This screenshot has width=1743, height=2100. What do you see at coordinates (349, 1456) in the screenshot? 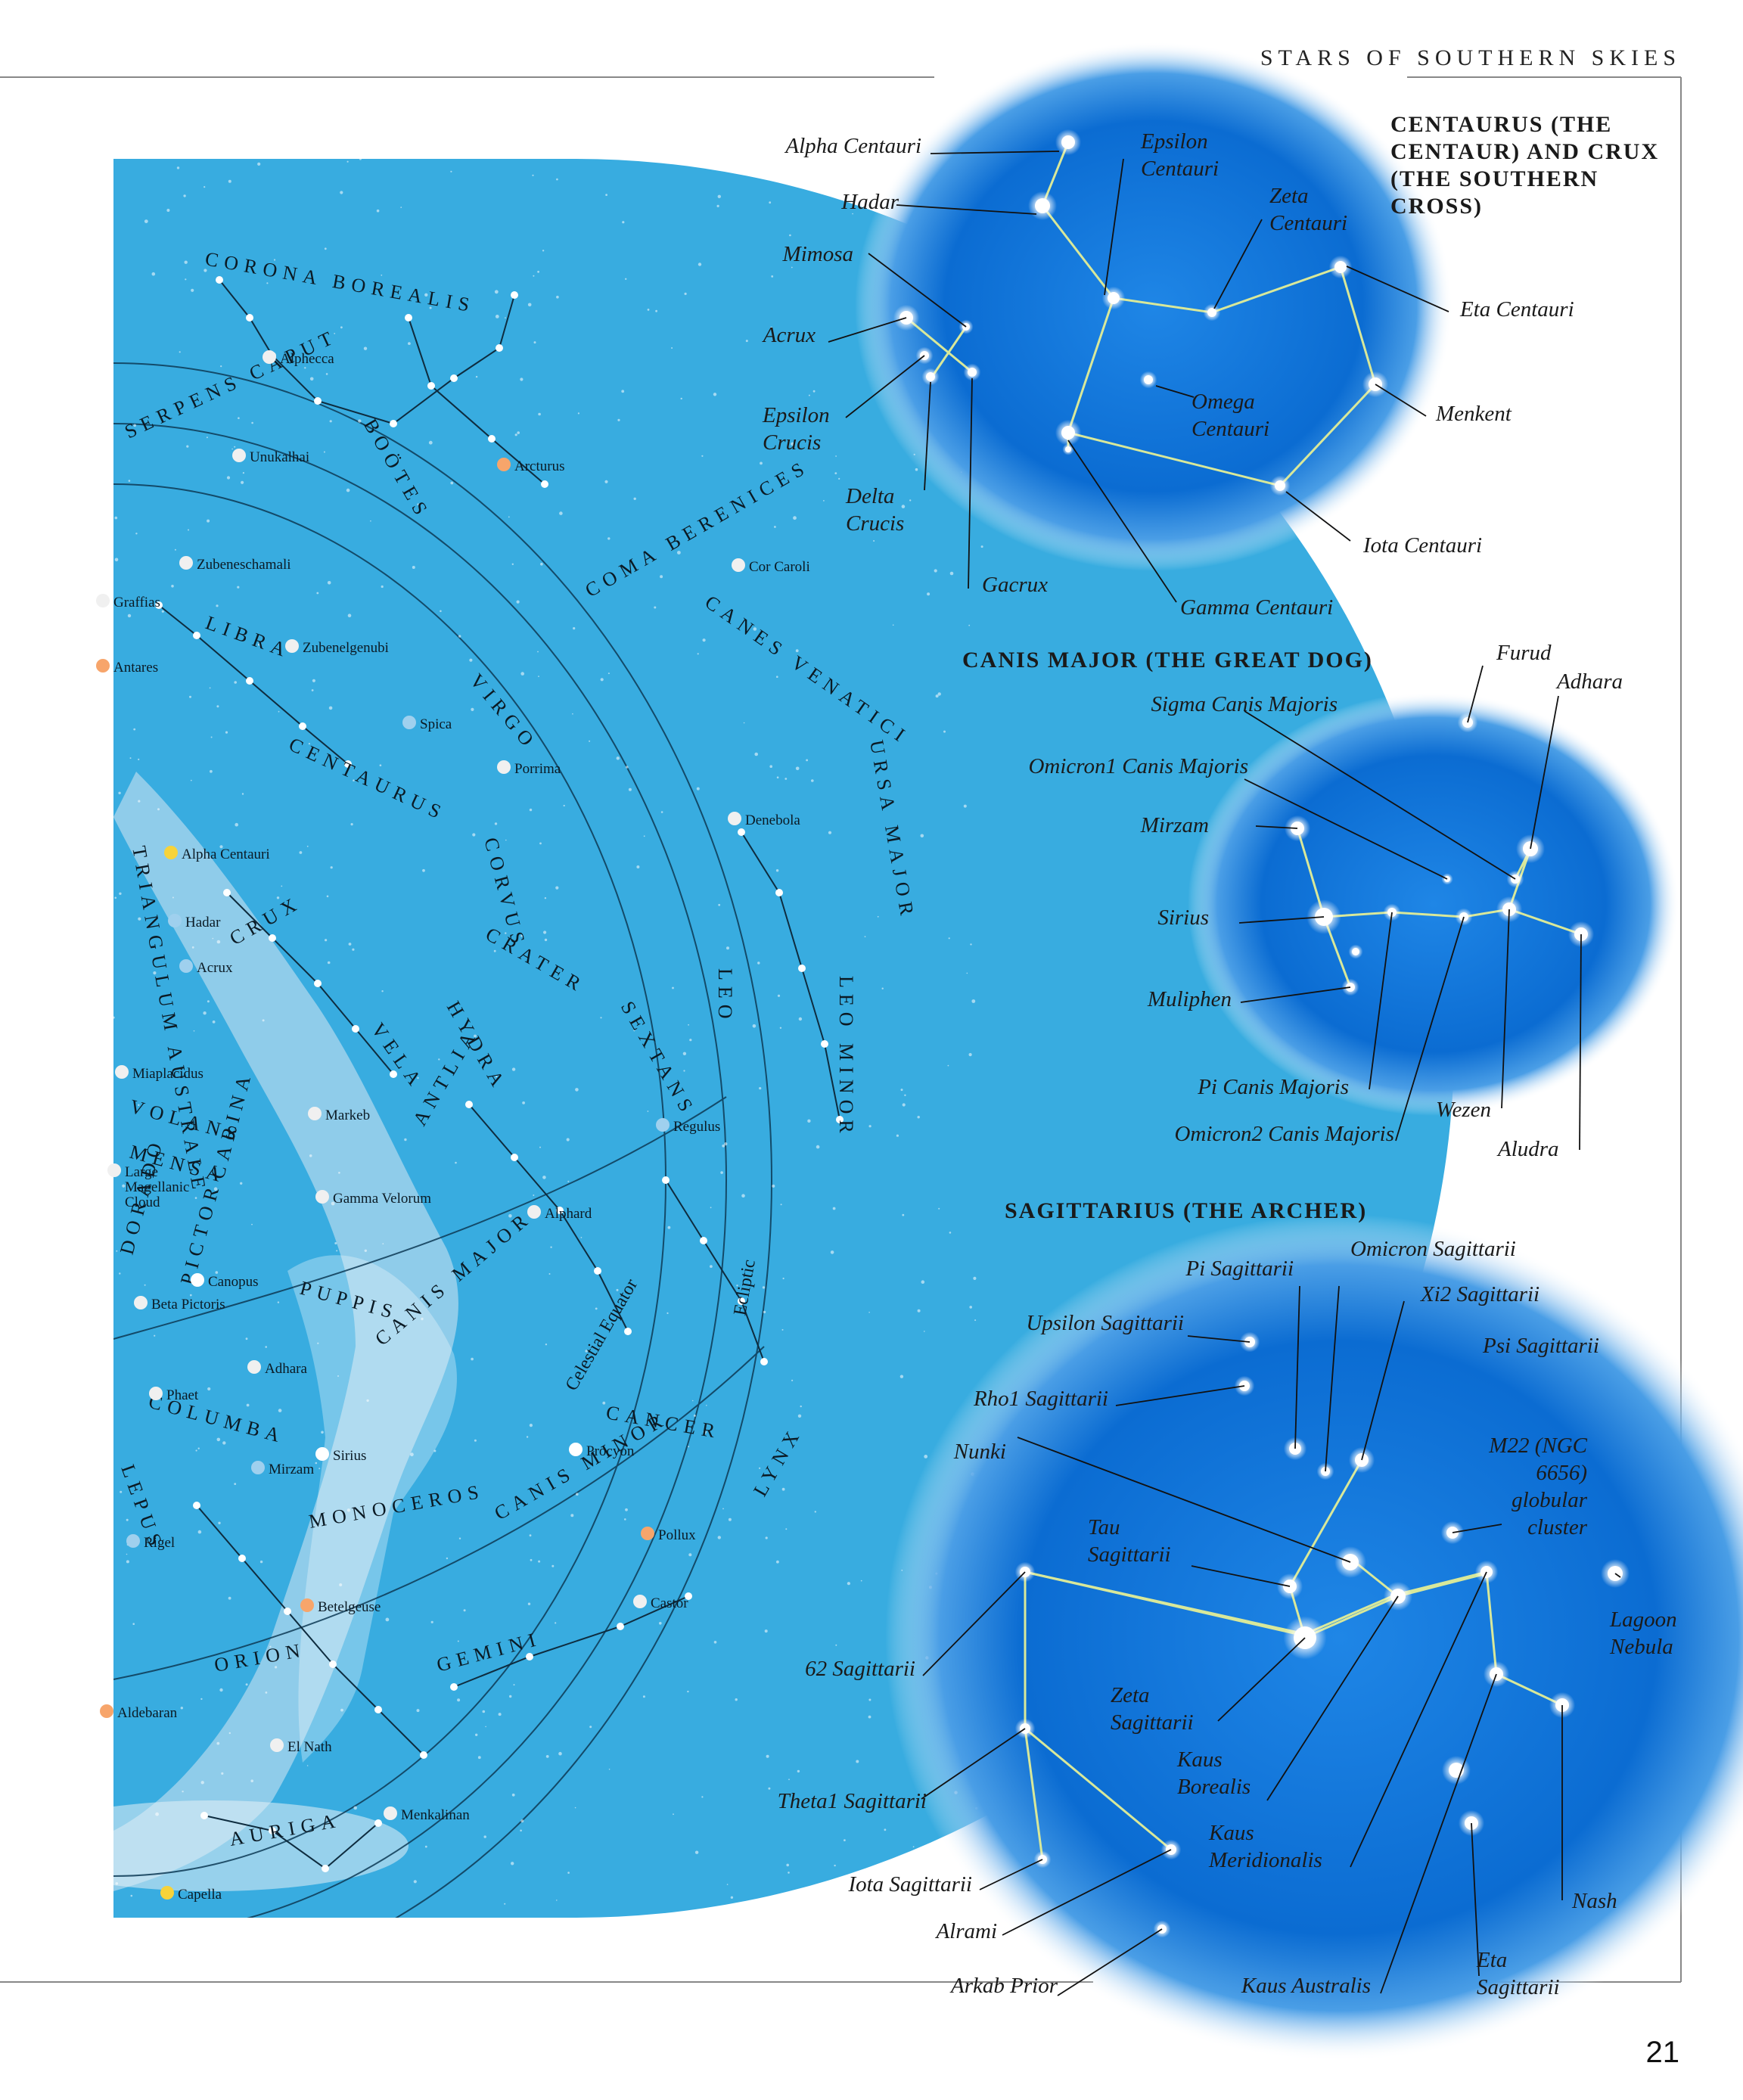
I see `star-label-sirius: Sirius` at bounding box center [349, 1456].